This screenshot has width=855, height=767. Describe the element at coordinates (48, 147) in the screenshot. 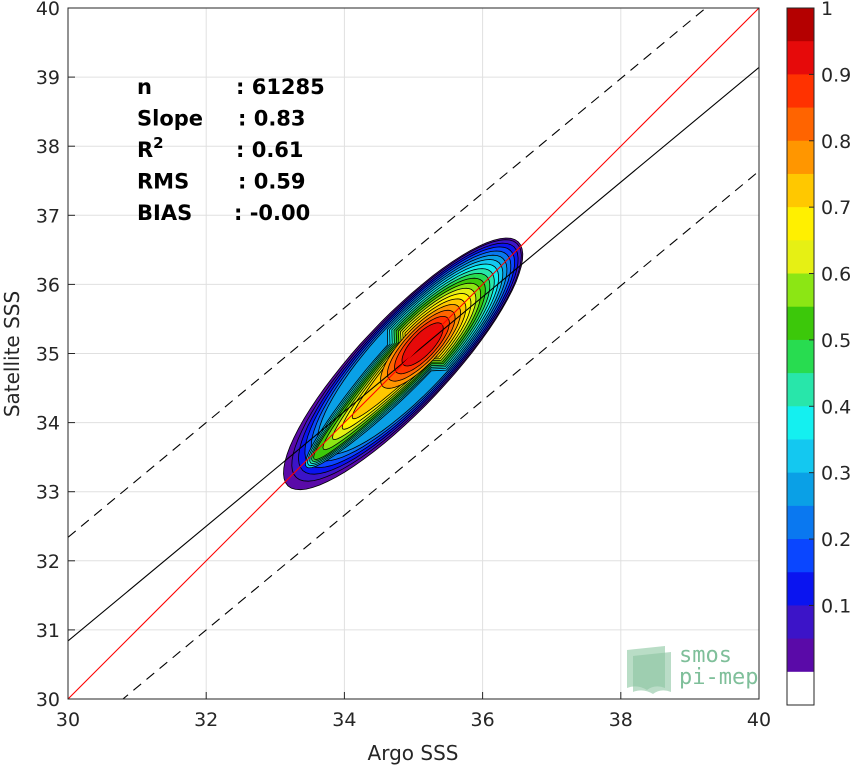

I see `y-tick-label: 38` at that location.